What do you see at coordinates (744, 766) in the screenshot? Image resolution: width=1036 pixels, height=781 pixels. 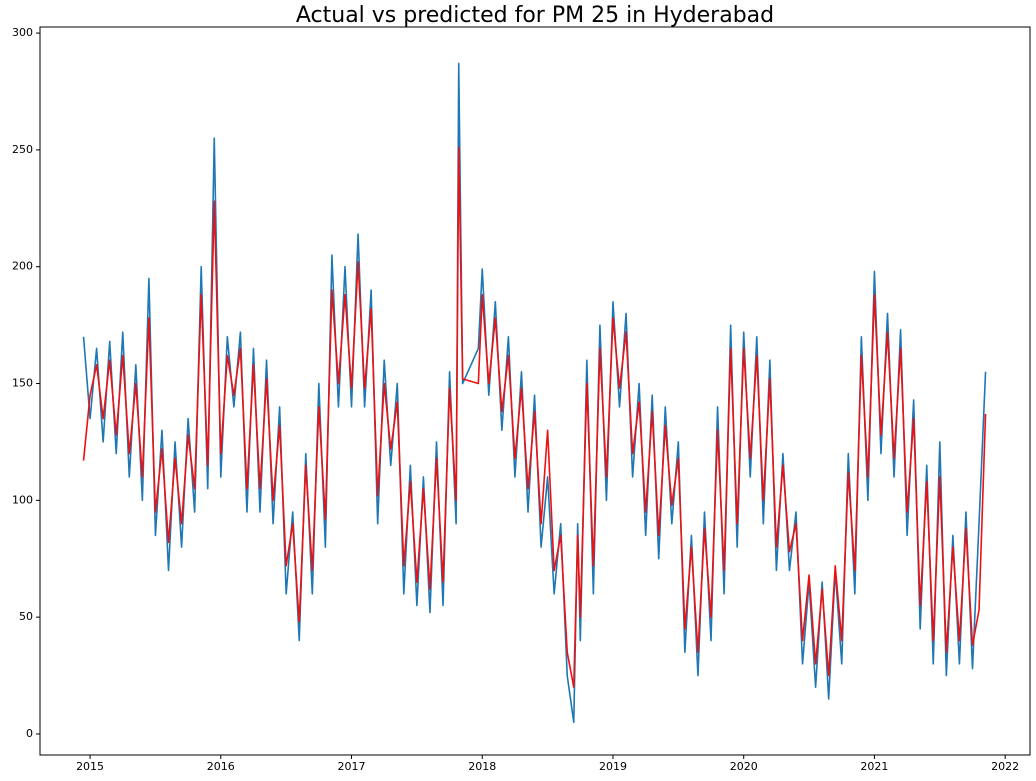 I see `x-tick-label: 2020` at bounding box center [744, 766].